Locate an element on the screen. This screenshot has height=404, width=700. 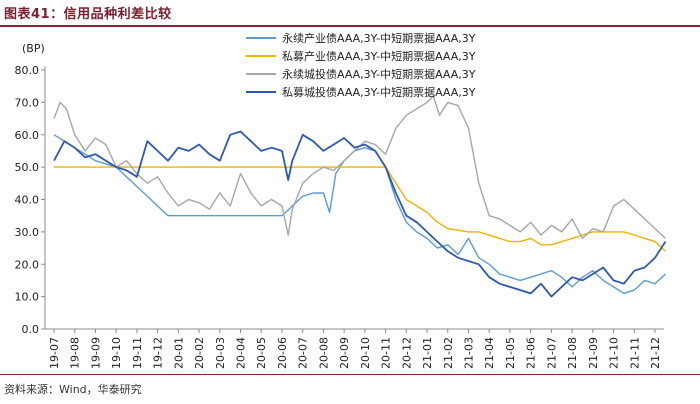
x-tick-label: 21-02 is located at coordinates (448, 353).